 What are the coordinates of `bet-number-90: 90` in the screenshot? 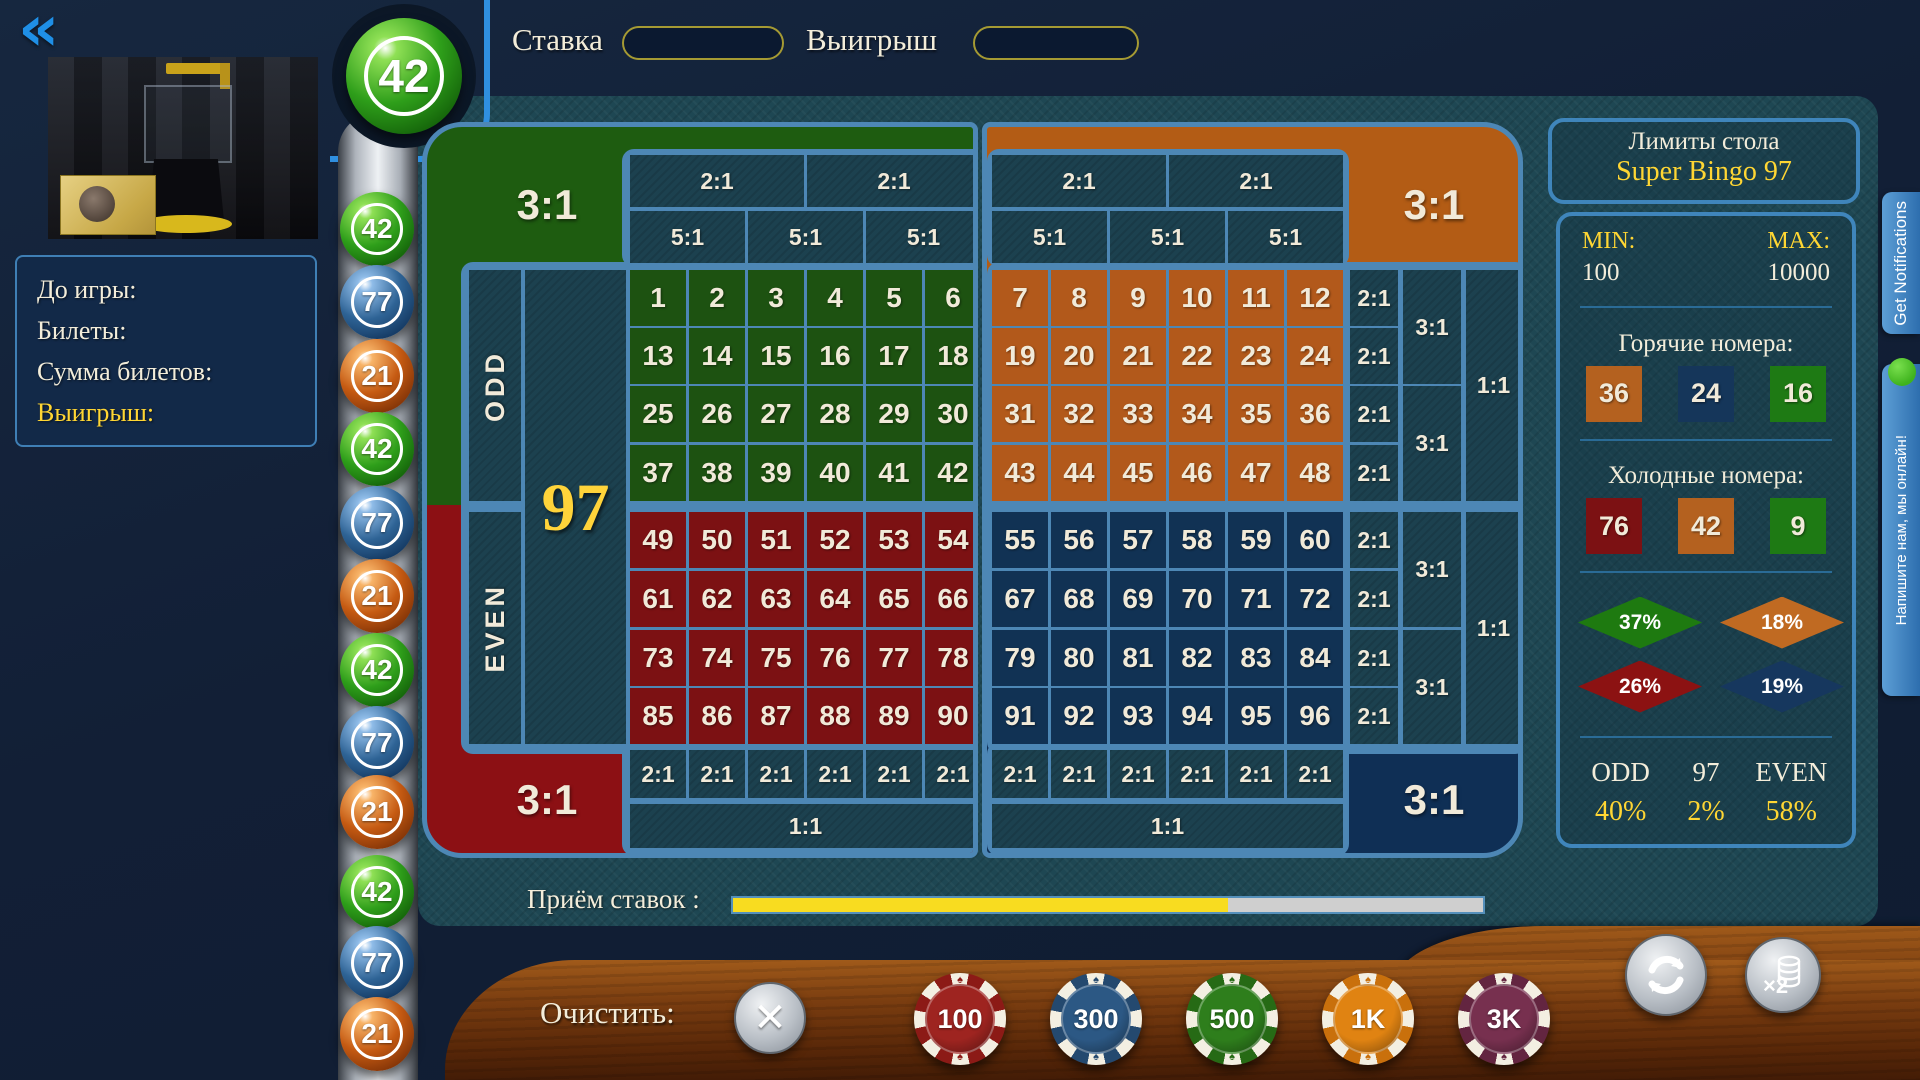 It's located at (949, 716).